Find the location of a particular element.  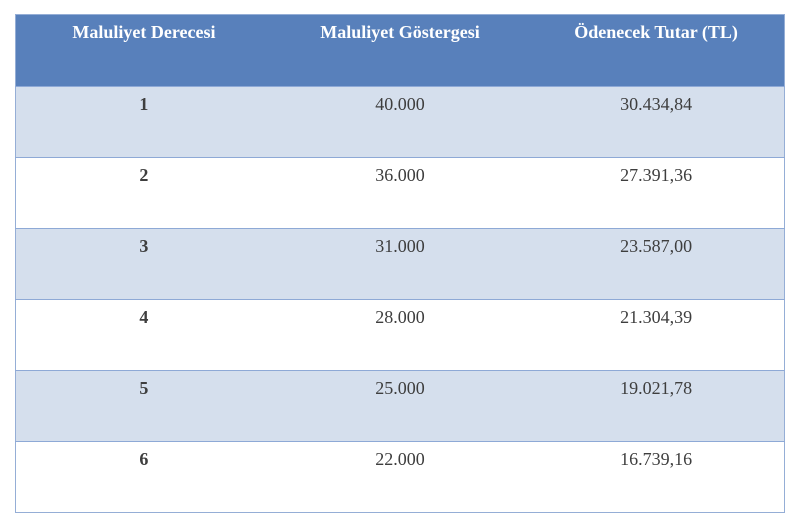

table-row: 1 40.000 30.434,84 is located at coordinates (400, 122).